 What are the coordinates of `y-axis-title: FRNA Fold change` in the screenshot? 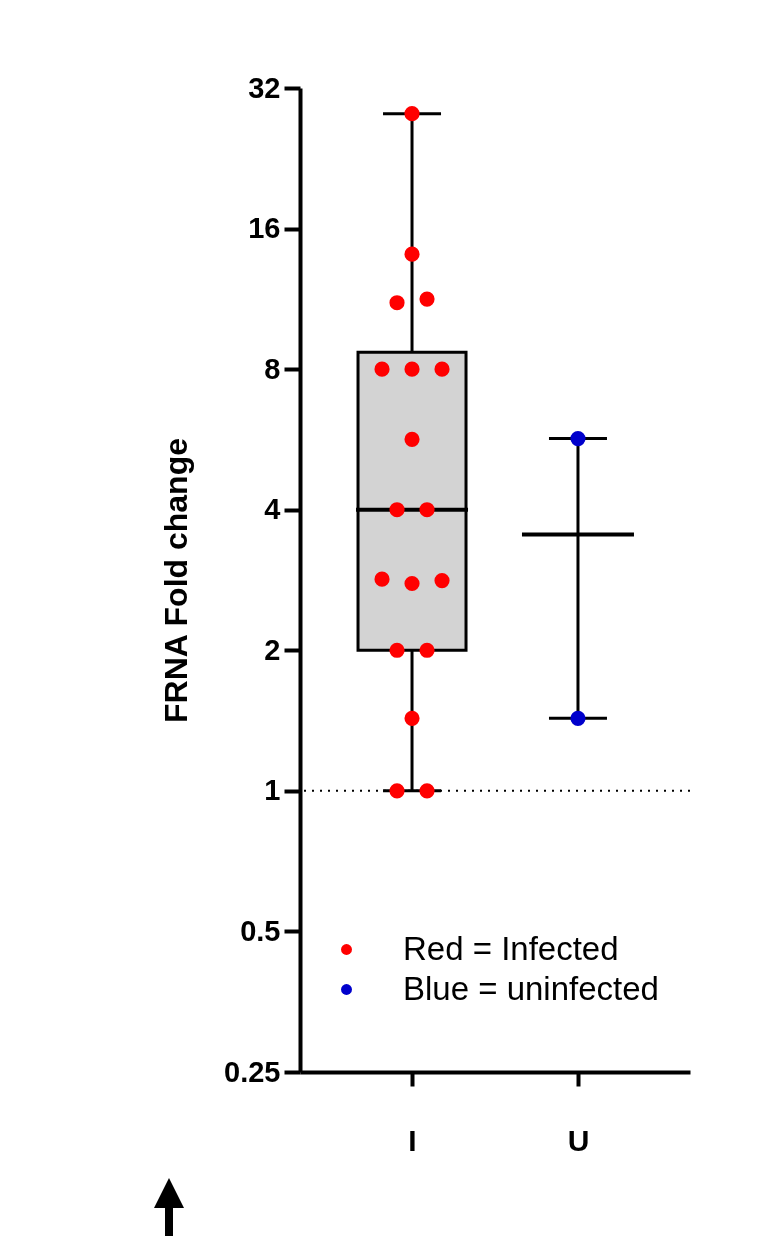 It's located at (176, 580).